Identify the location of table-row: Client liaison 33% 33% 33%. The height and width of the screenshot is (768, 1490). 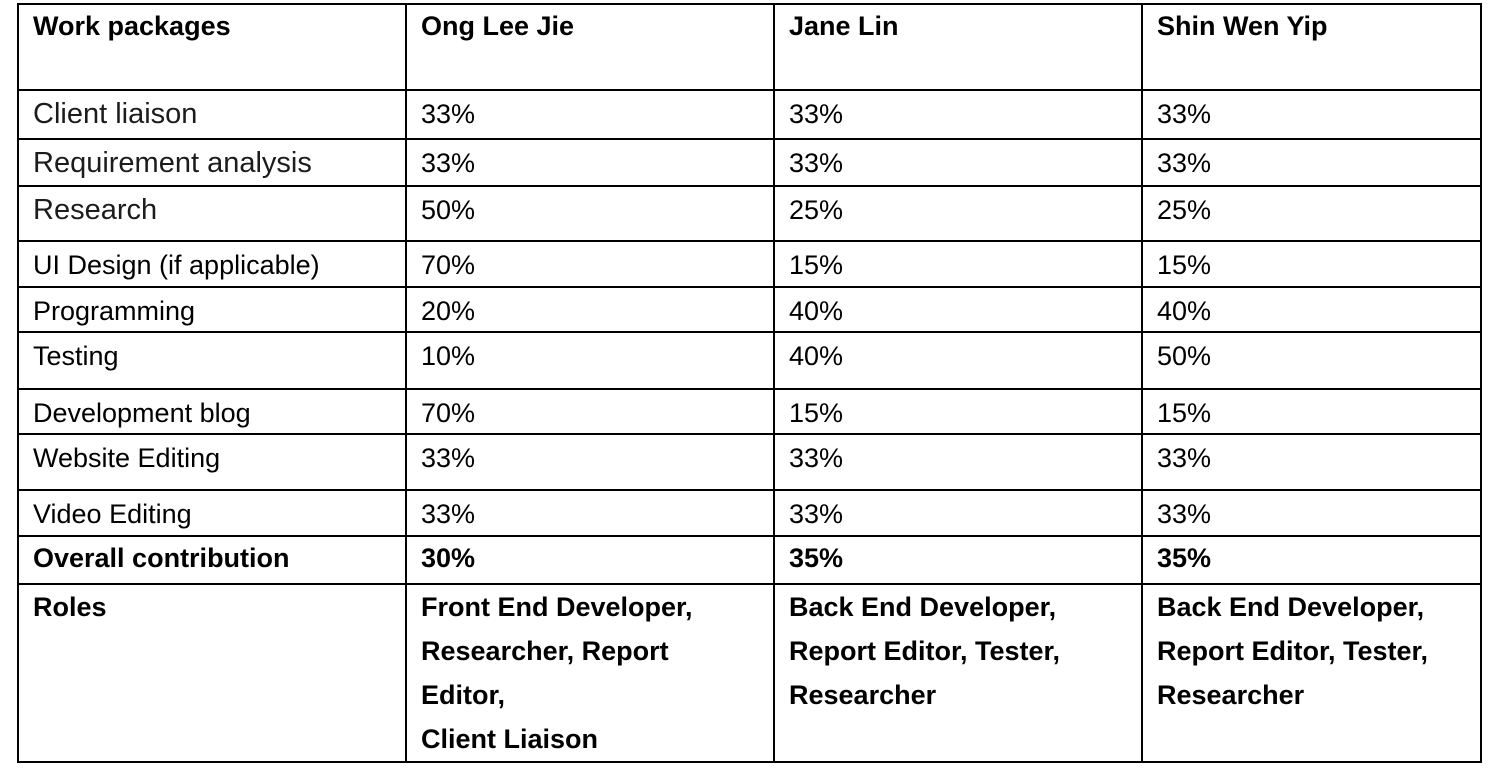
(749, 114).